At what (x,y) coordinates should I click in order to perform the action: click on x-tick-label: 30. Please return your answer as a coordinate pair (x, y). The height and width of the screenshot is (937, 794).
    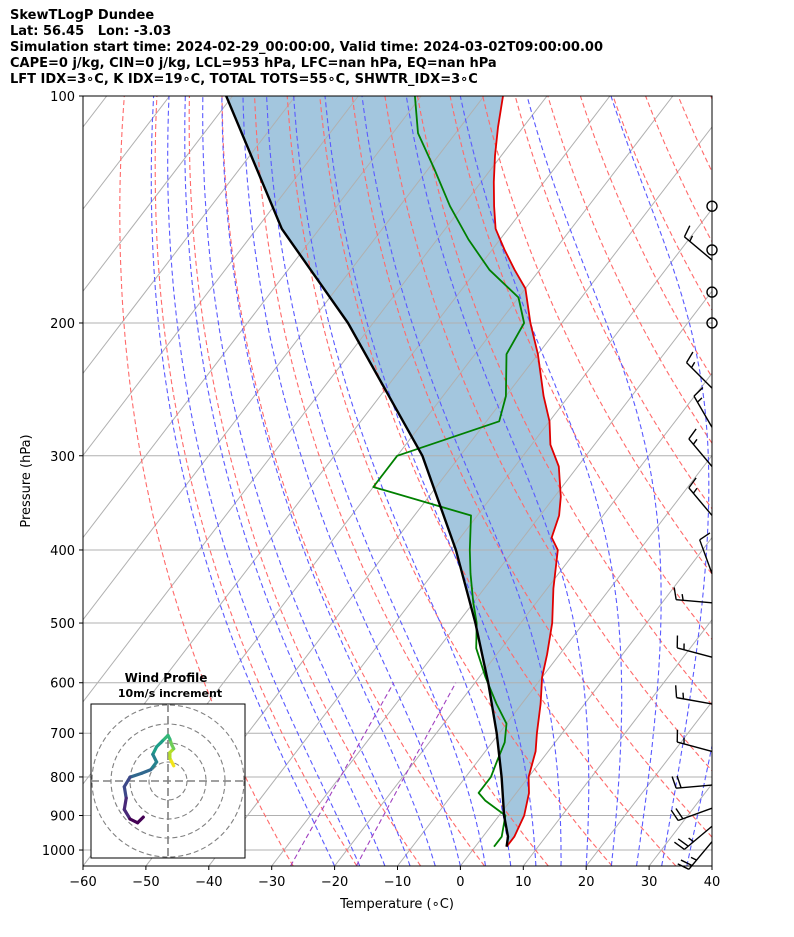
    Looking at the image, I should click on (649, 882).